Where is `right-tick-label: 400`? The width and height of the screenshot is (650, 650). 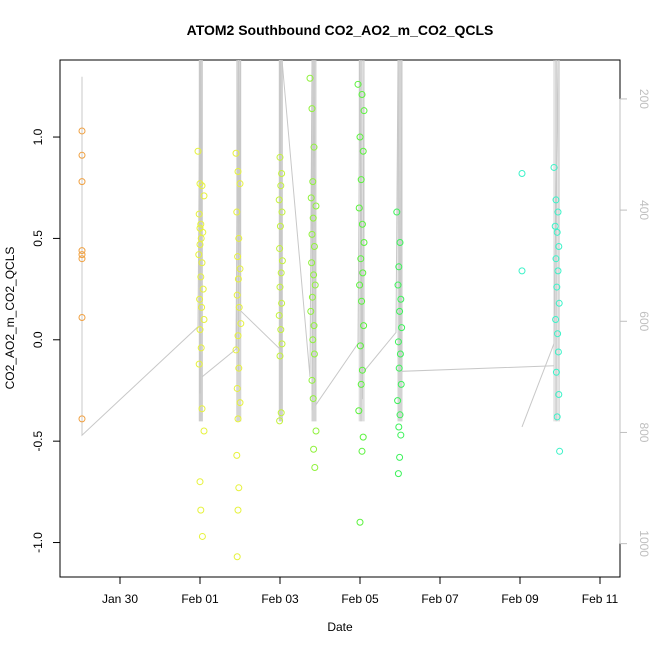
right-tick-label: 400 is located at coordinates (643, 210).